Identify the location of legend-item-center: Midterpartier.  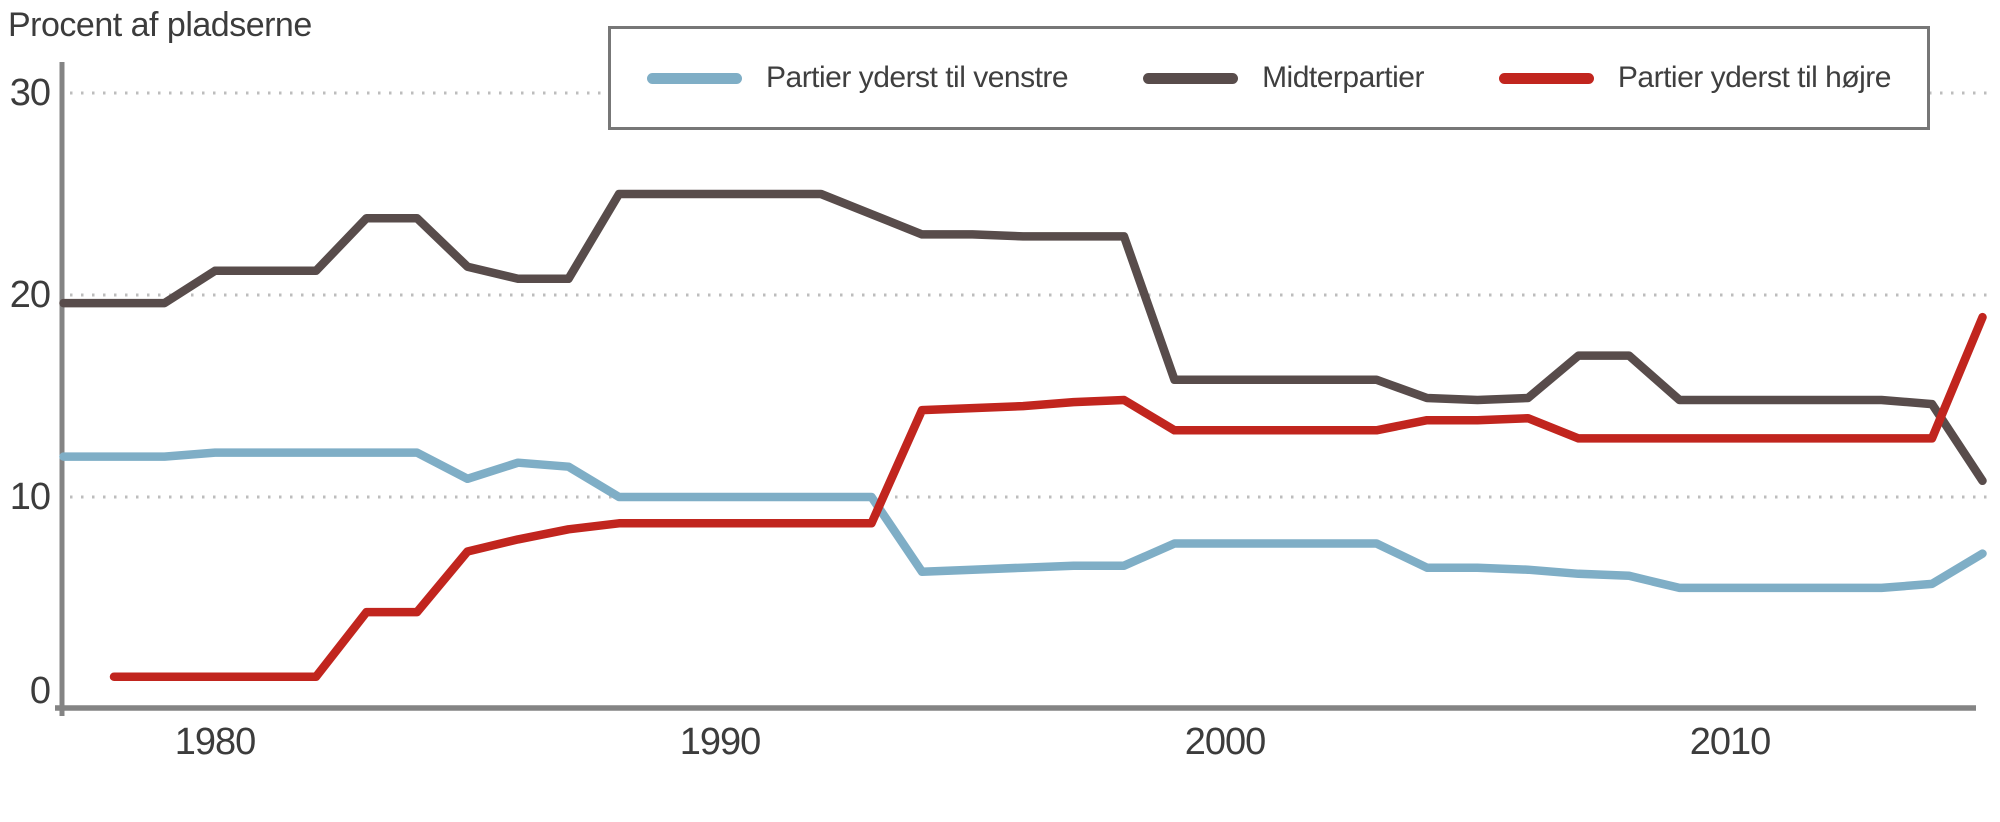
(1283, 78).